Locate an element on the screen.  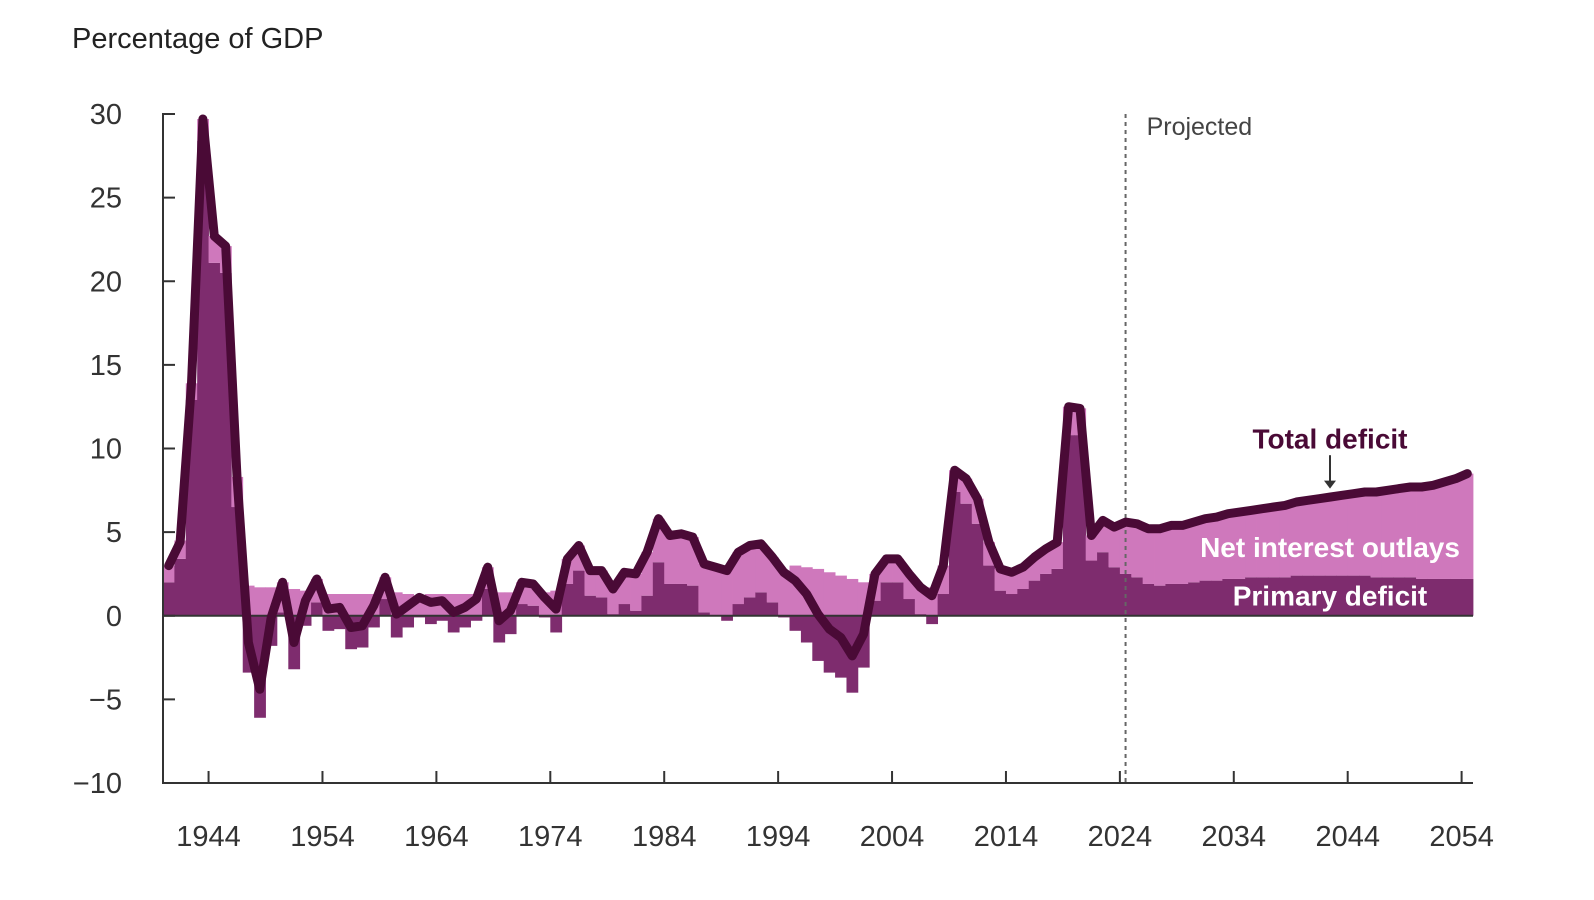
y-tick-label: 20 is located at coordinates (106, 282).